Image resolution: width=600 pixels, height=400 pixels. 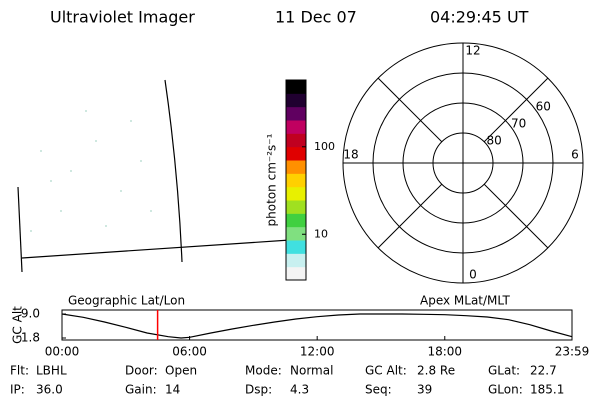 What do you see at coordinates (62, 352) in the screenshot?
I see `x-tick-label: 00:00` at bounding box center [62, 352].